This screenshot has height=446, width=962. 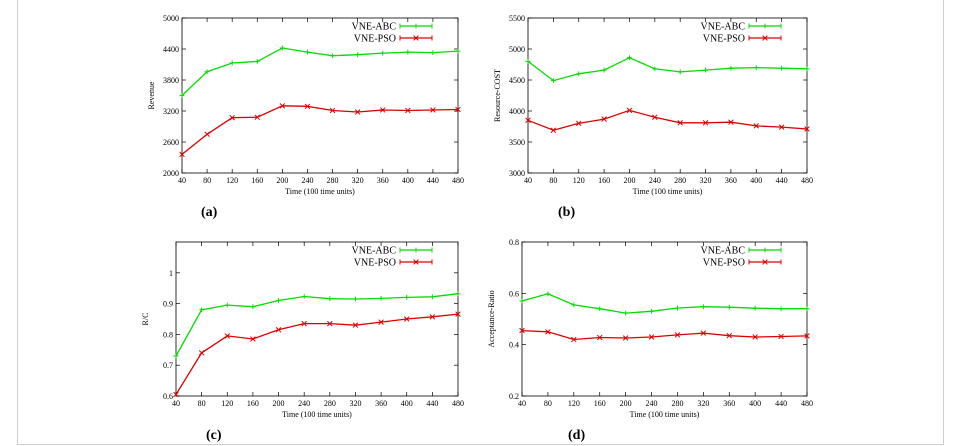 What do you see at coordinates (755, 403) in the screenshot?
I see `p3-x-tick-label: 400` at bounding box center [755, 403].